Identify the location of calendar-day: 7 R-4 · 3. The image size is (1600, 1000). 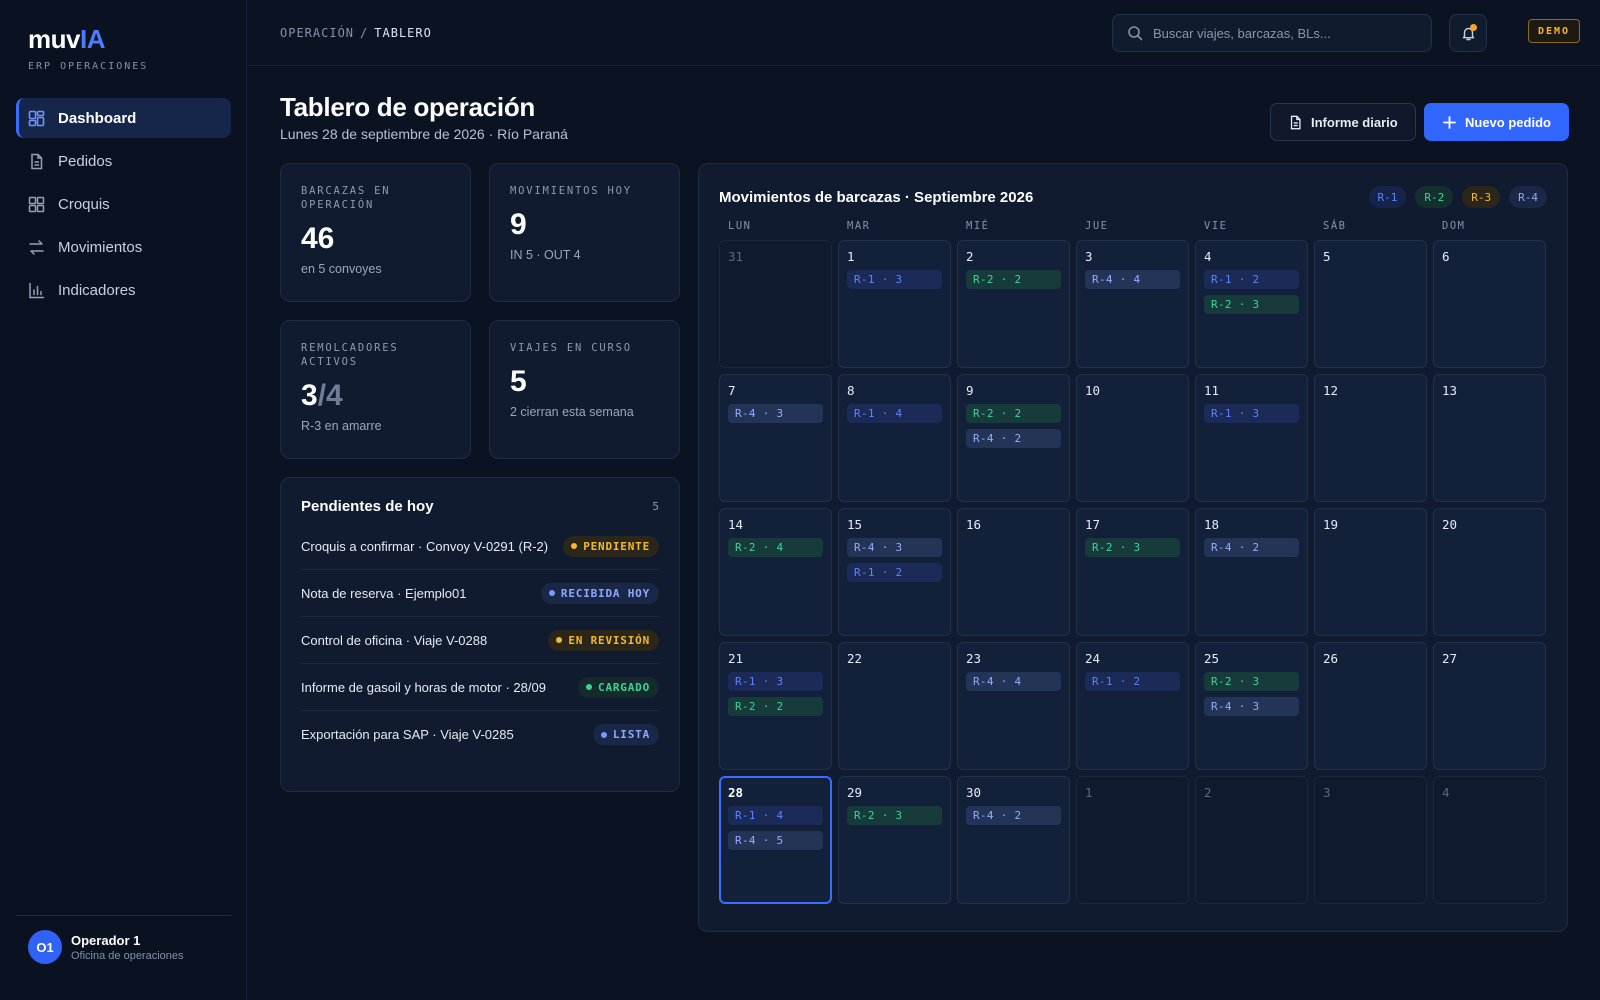
(775, 438).